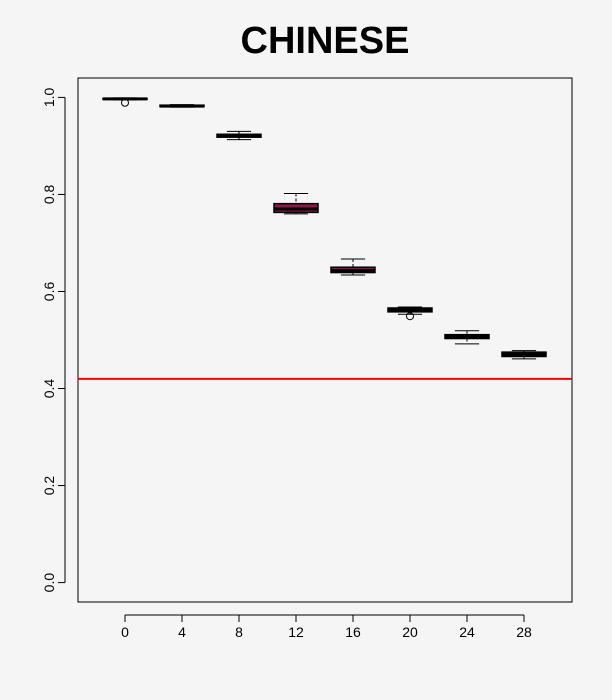 The width and height of the screenshot is (612, 700). What do you see at coordinates (49, 389) in the screenshot?
I see `y-tick-label: 0.4` at bounding box center [49, 389].